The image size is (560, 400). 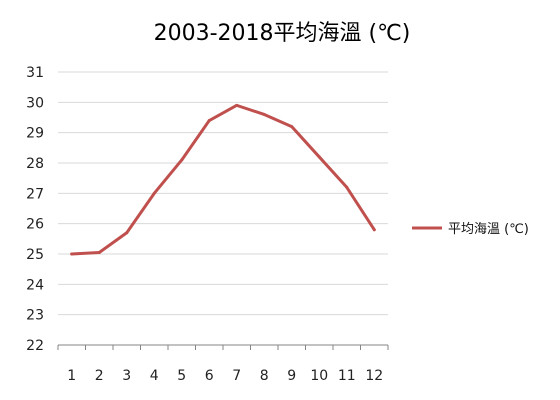 I want to click on y-tick-label: 27, so click(x=35, y=194).